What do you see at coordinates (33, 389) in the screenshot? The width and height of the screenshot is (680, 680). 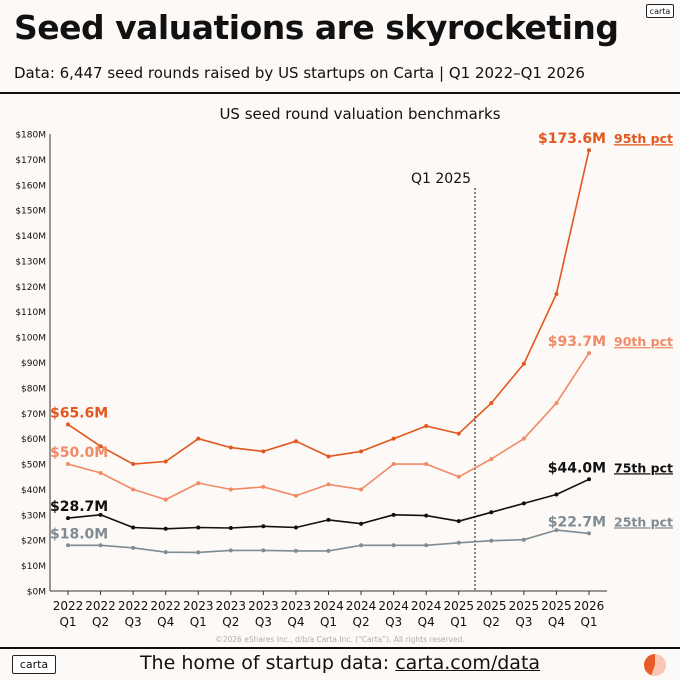 I see `y-tick-label: $80M` at bounding box center [33, 389].